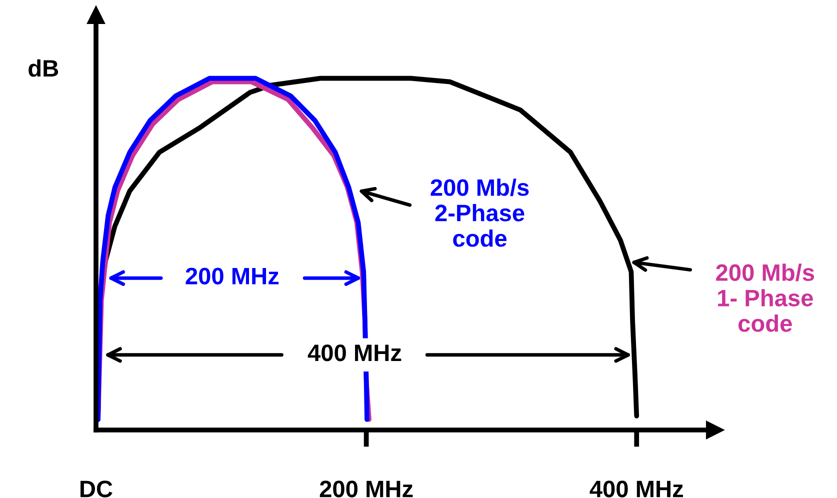  Describe the element at coordinates (636, 489) in the screenshot. I see `x-tick-label: 400 MHz` at that location.